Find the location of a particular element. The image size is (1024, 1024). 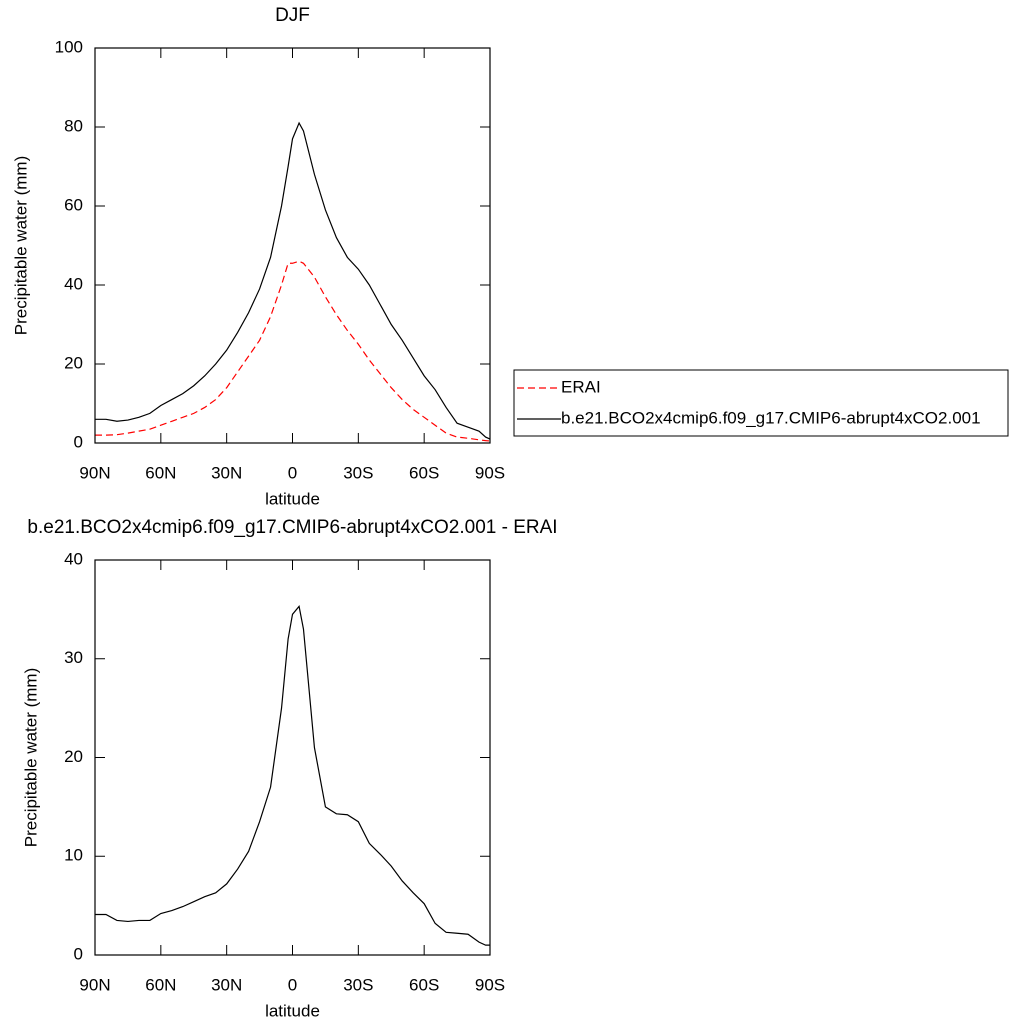

y-tick-label: 30 is located at coordinates (73, 657).